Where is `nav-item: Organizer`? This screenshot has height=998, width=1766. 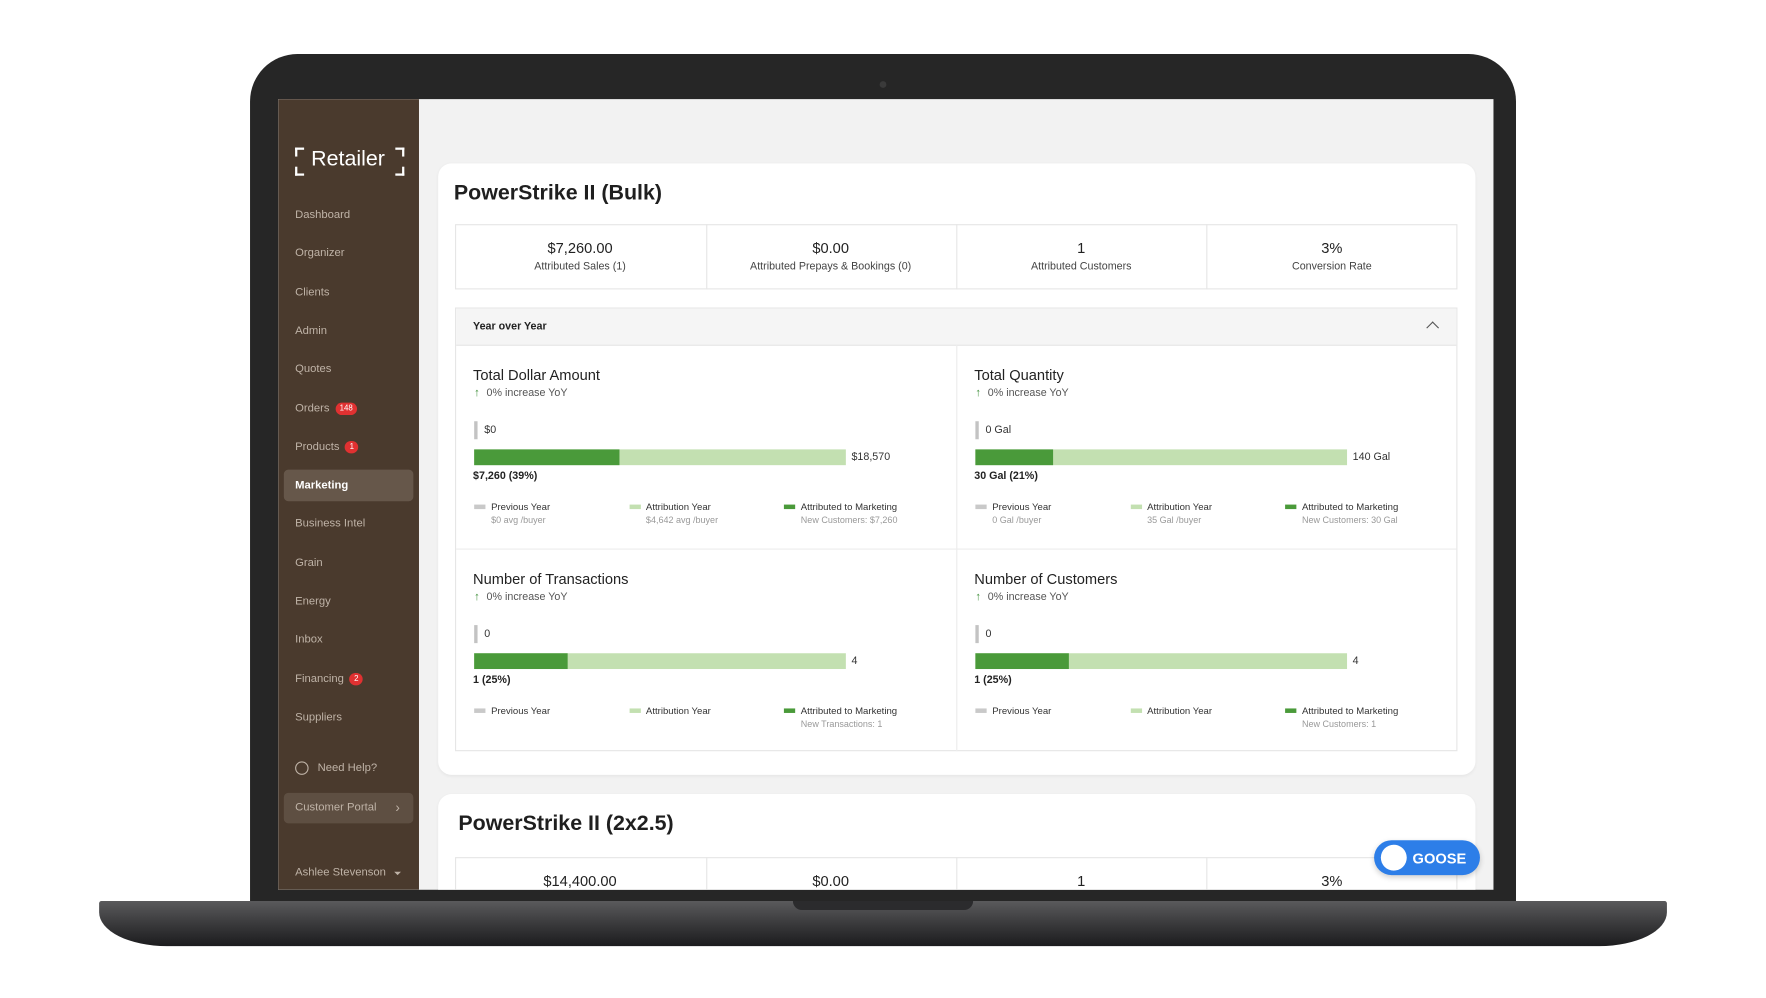
nav-item: Organizer is located at coordinates (319, 254).